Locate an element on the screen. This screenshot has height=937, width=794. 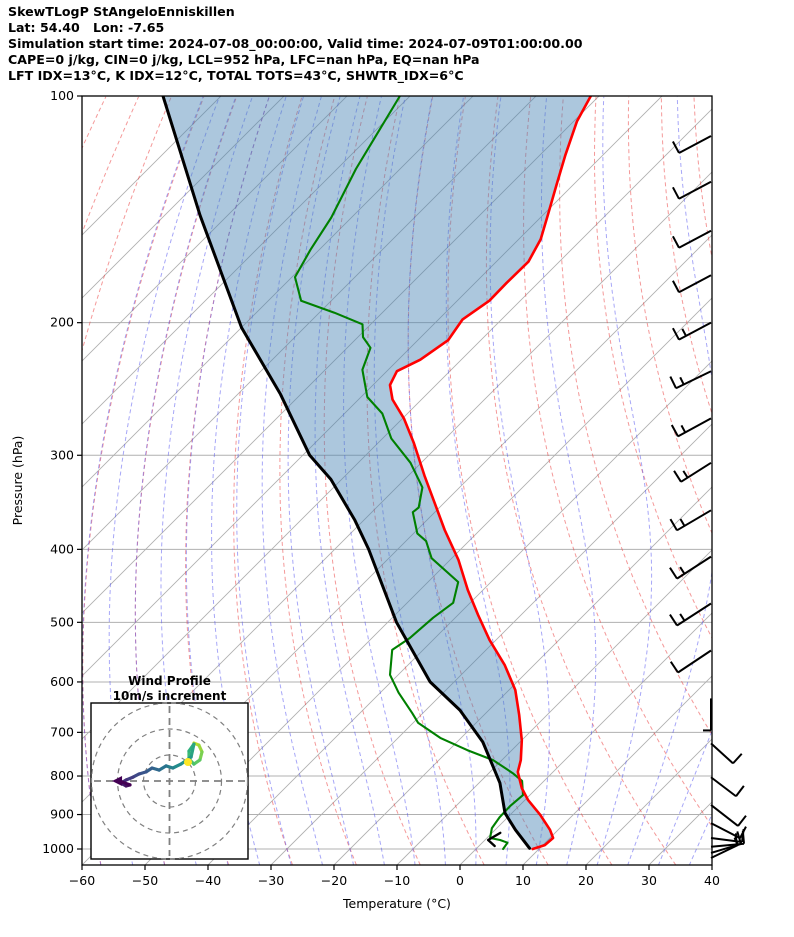
svg-text: 0 is located at coordinates (460, 880).